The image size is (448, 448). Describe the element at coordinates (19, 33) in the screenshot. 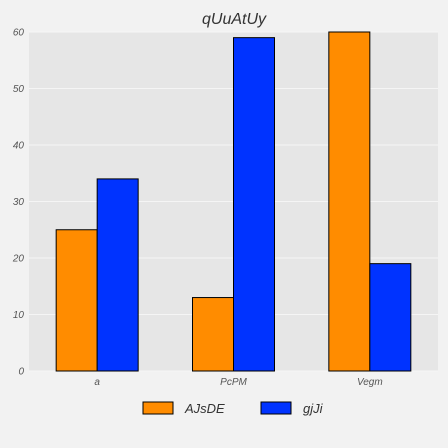

I see `y-tick-label: 60` at that location.